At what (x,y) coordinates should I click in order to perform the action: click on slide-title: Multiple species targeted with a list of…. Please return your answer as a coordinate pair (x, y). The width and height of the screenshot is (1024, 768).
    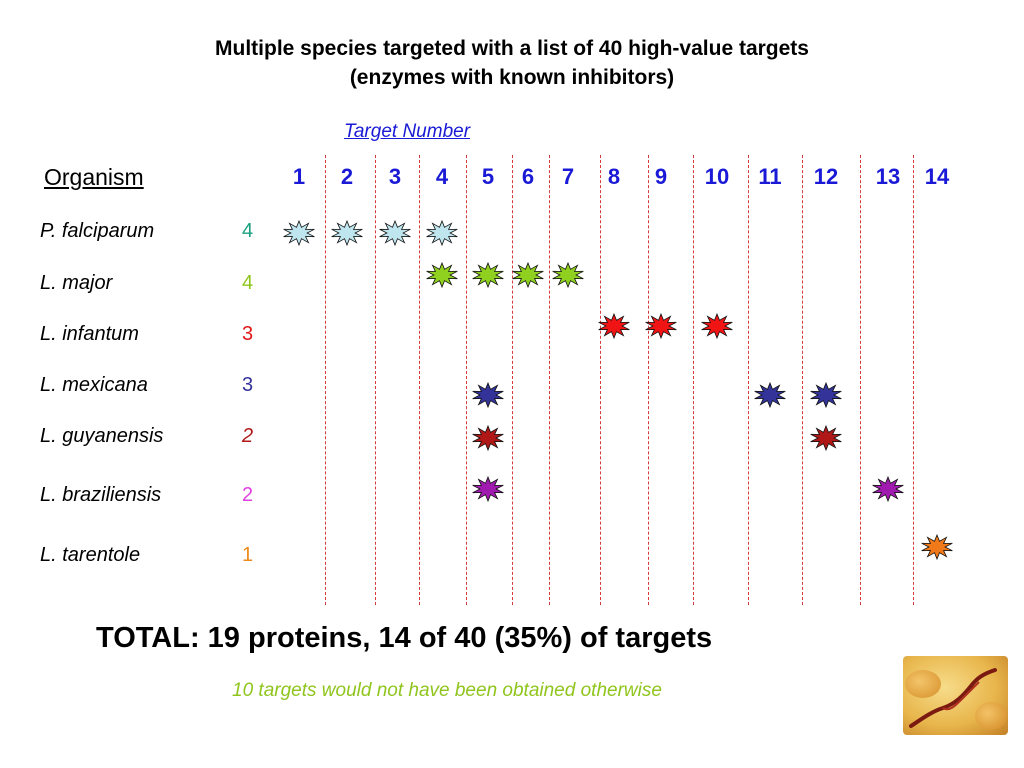
    Looking at the image, I should click on (512, 63).